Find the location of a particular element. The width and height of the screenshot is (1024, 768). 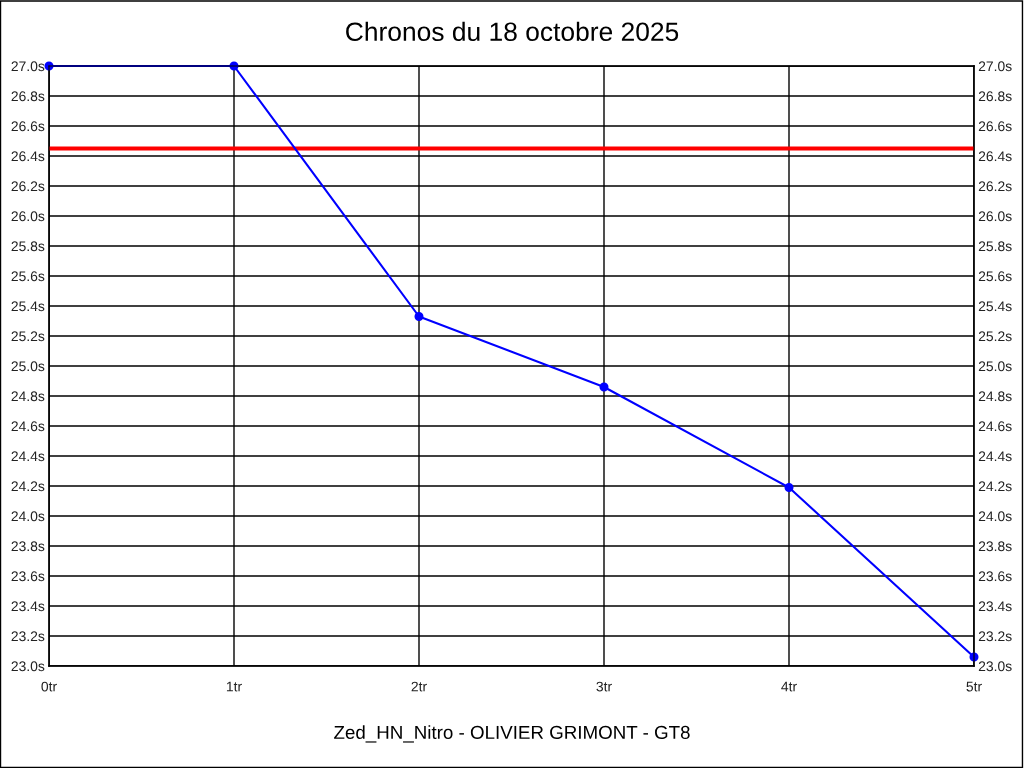

y2-tick-label: 24.6s is located at coordinates (995, 426).